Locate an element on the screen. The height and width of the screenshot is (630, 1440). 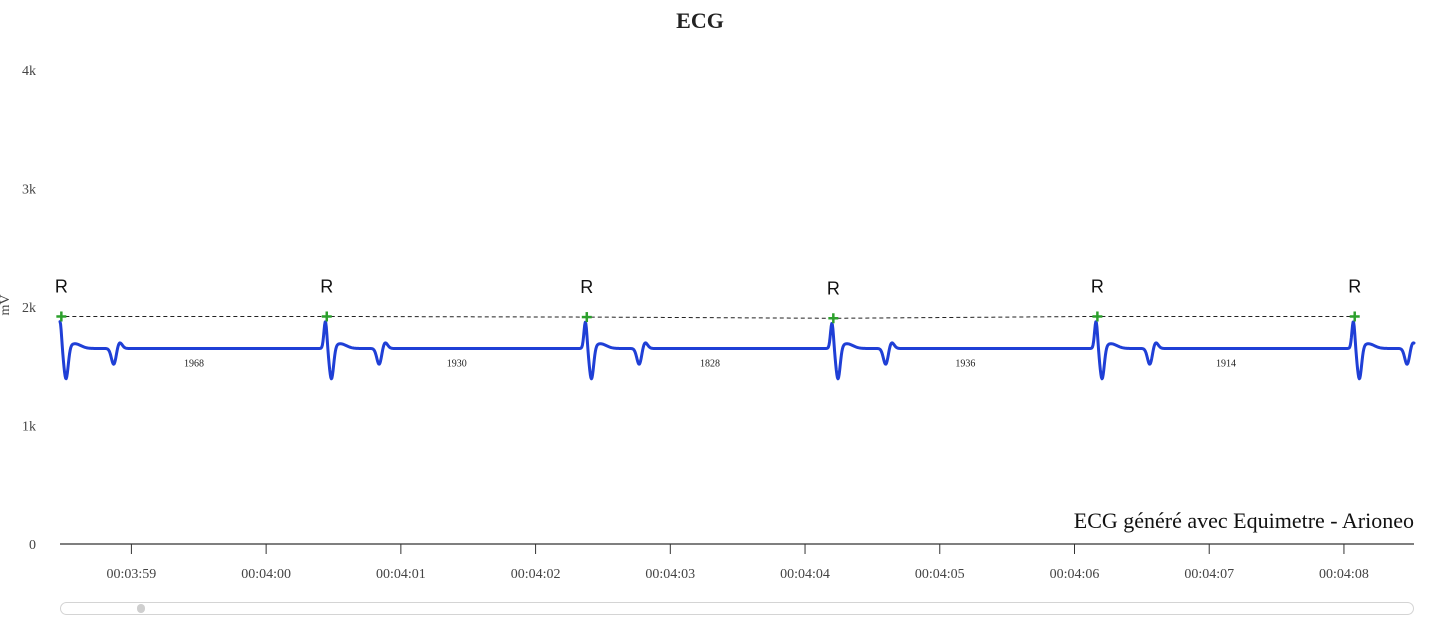
y-tick-label: 2k is located at coordinates (29, 308).